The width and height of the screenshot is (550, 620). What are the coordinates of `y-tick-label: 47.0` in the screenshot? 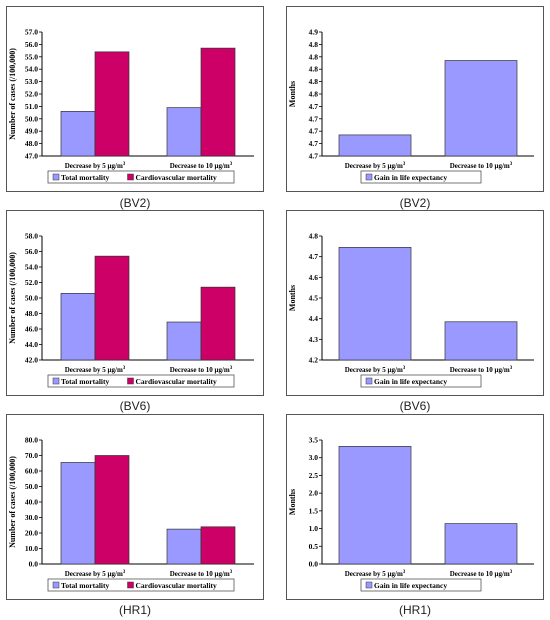 It's located at (31, 156).